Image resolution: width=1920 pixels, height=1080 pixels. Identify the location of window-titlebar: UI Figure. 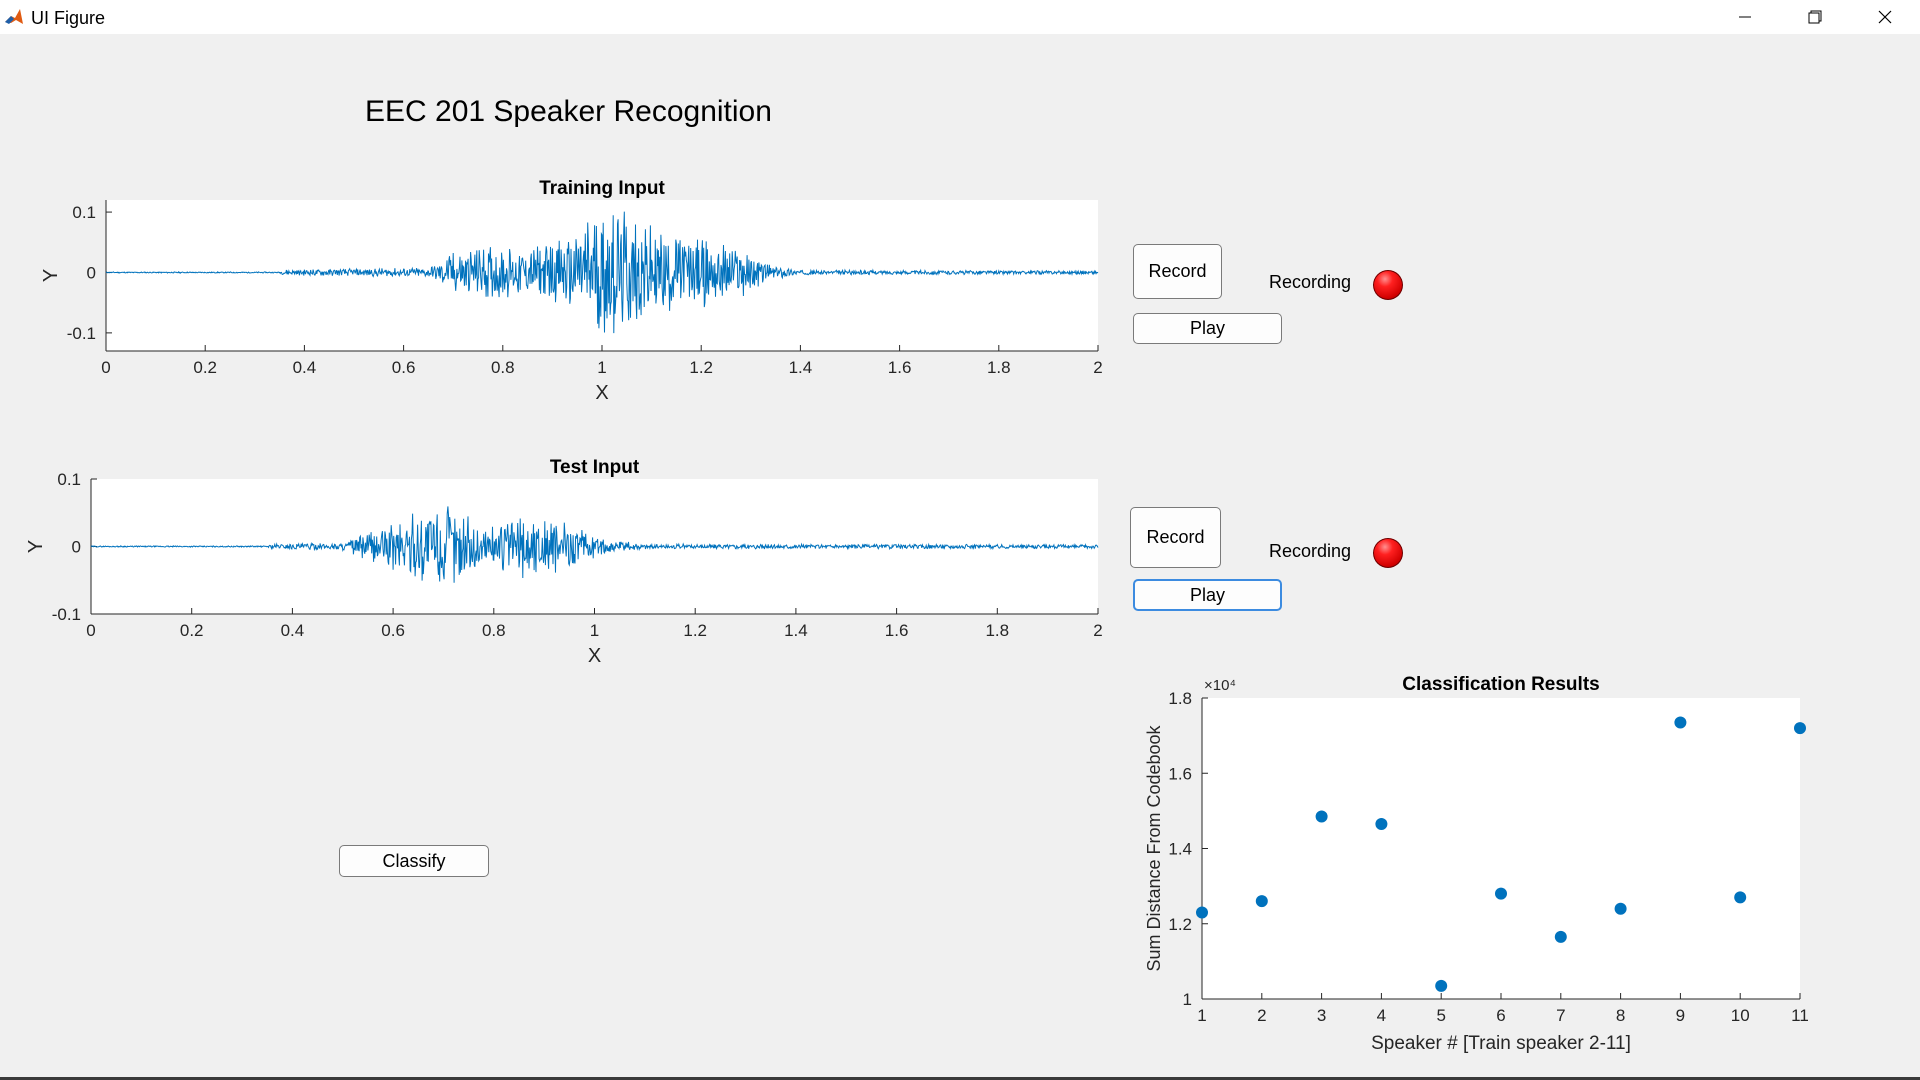
(960, 17).